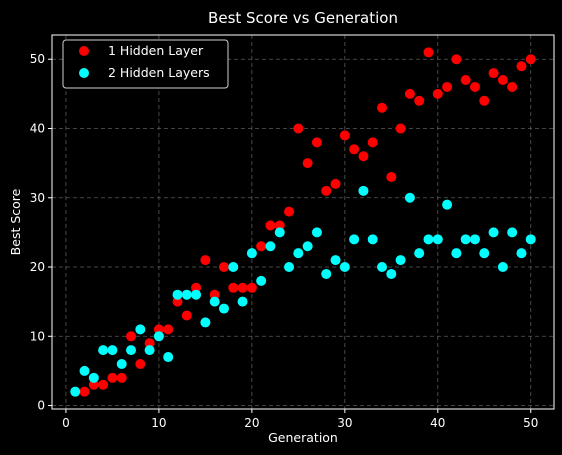 The width and height of the screenshot is (562, 455). Describe the element at coordinates (303, 18) in the screenshot. I see `chart-title: Best Score vs Generation` at that location.